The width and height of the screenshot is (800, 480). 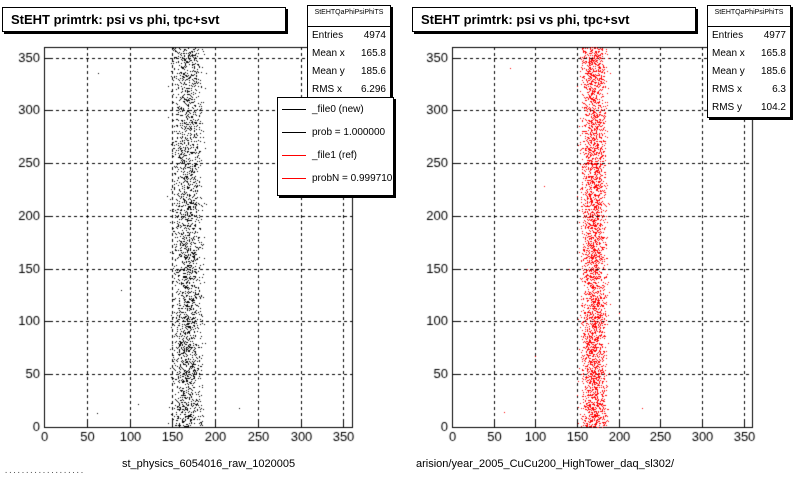 I want to click on left-stats-label: Mean y, so click(x=328, y=71).